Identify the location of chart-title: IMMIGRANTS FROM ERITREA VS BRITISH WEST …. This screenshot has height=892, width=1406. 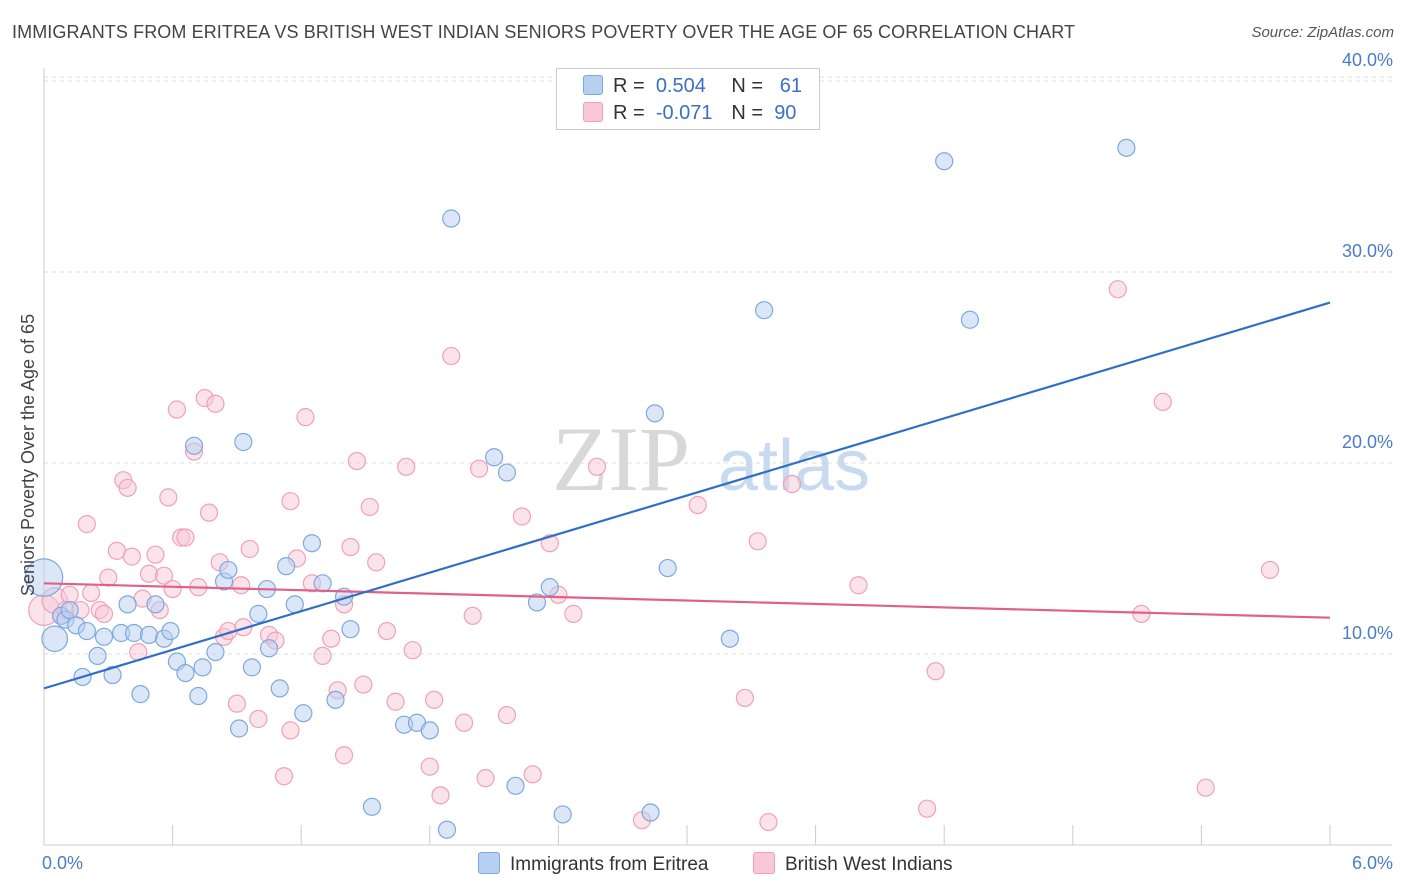
(544, 32).